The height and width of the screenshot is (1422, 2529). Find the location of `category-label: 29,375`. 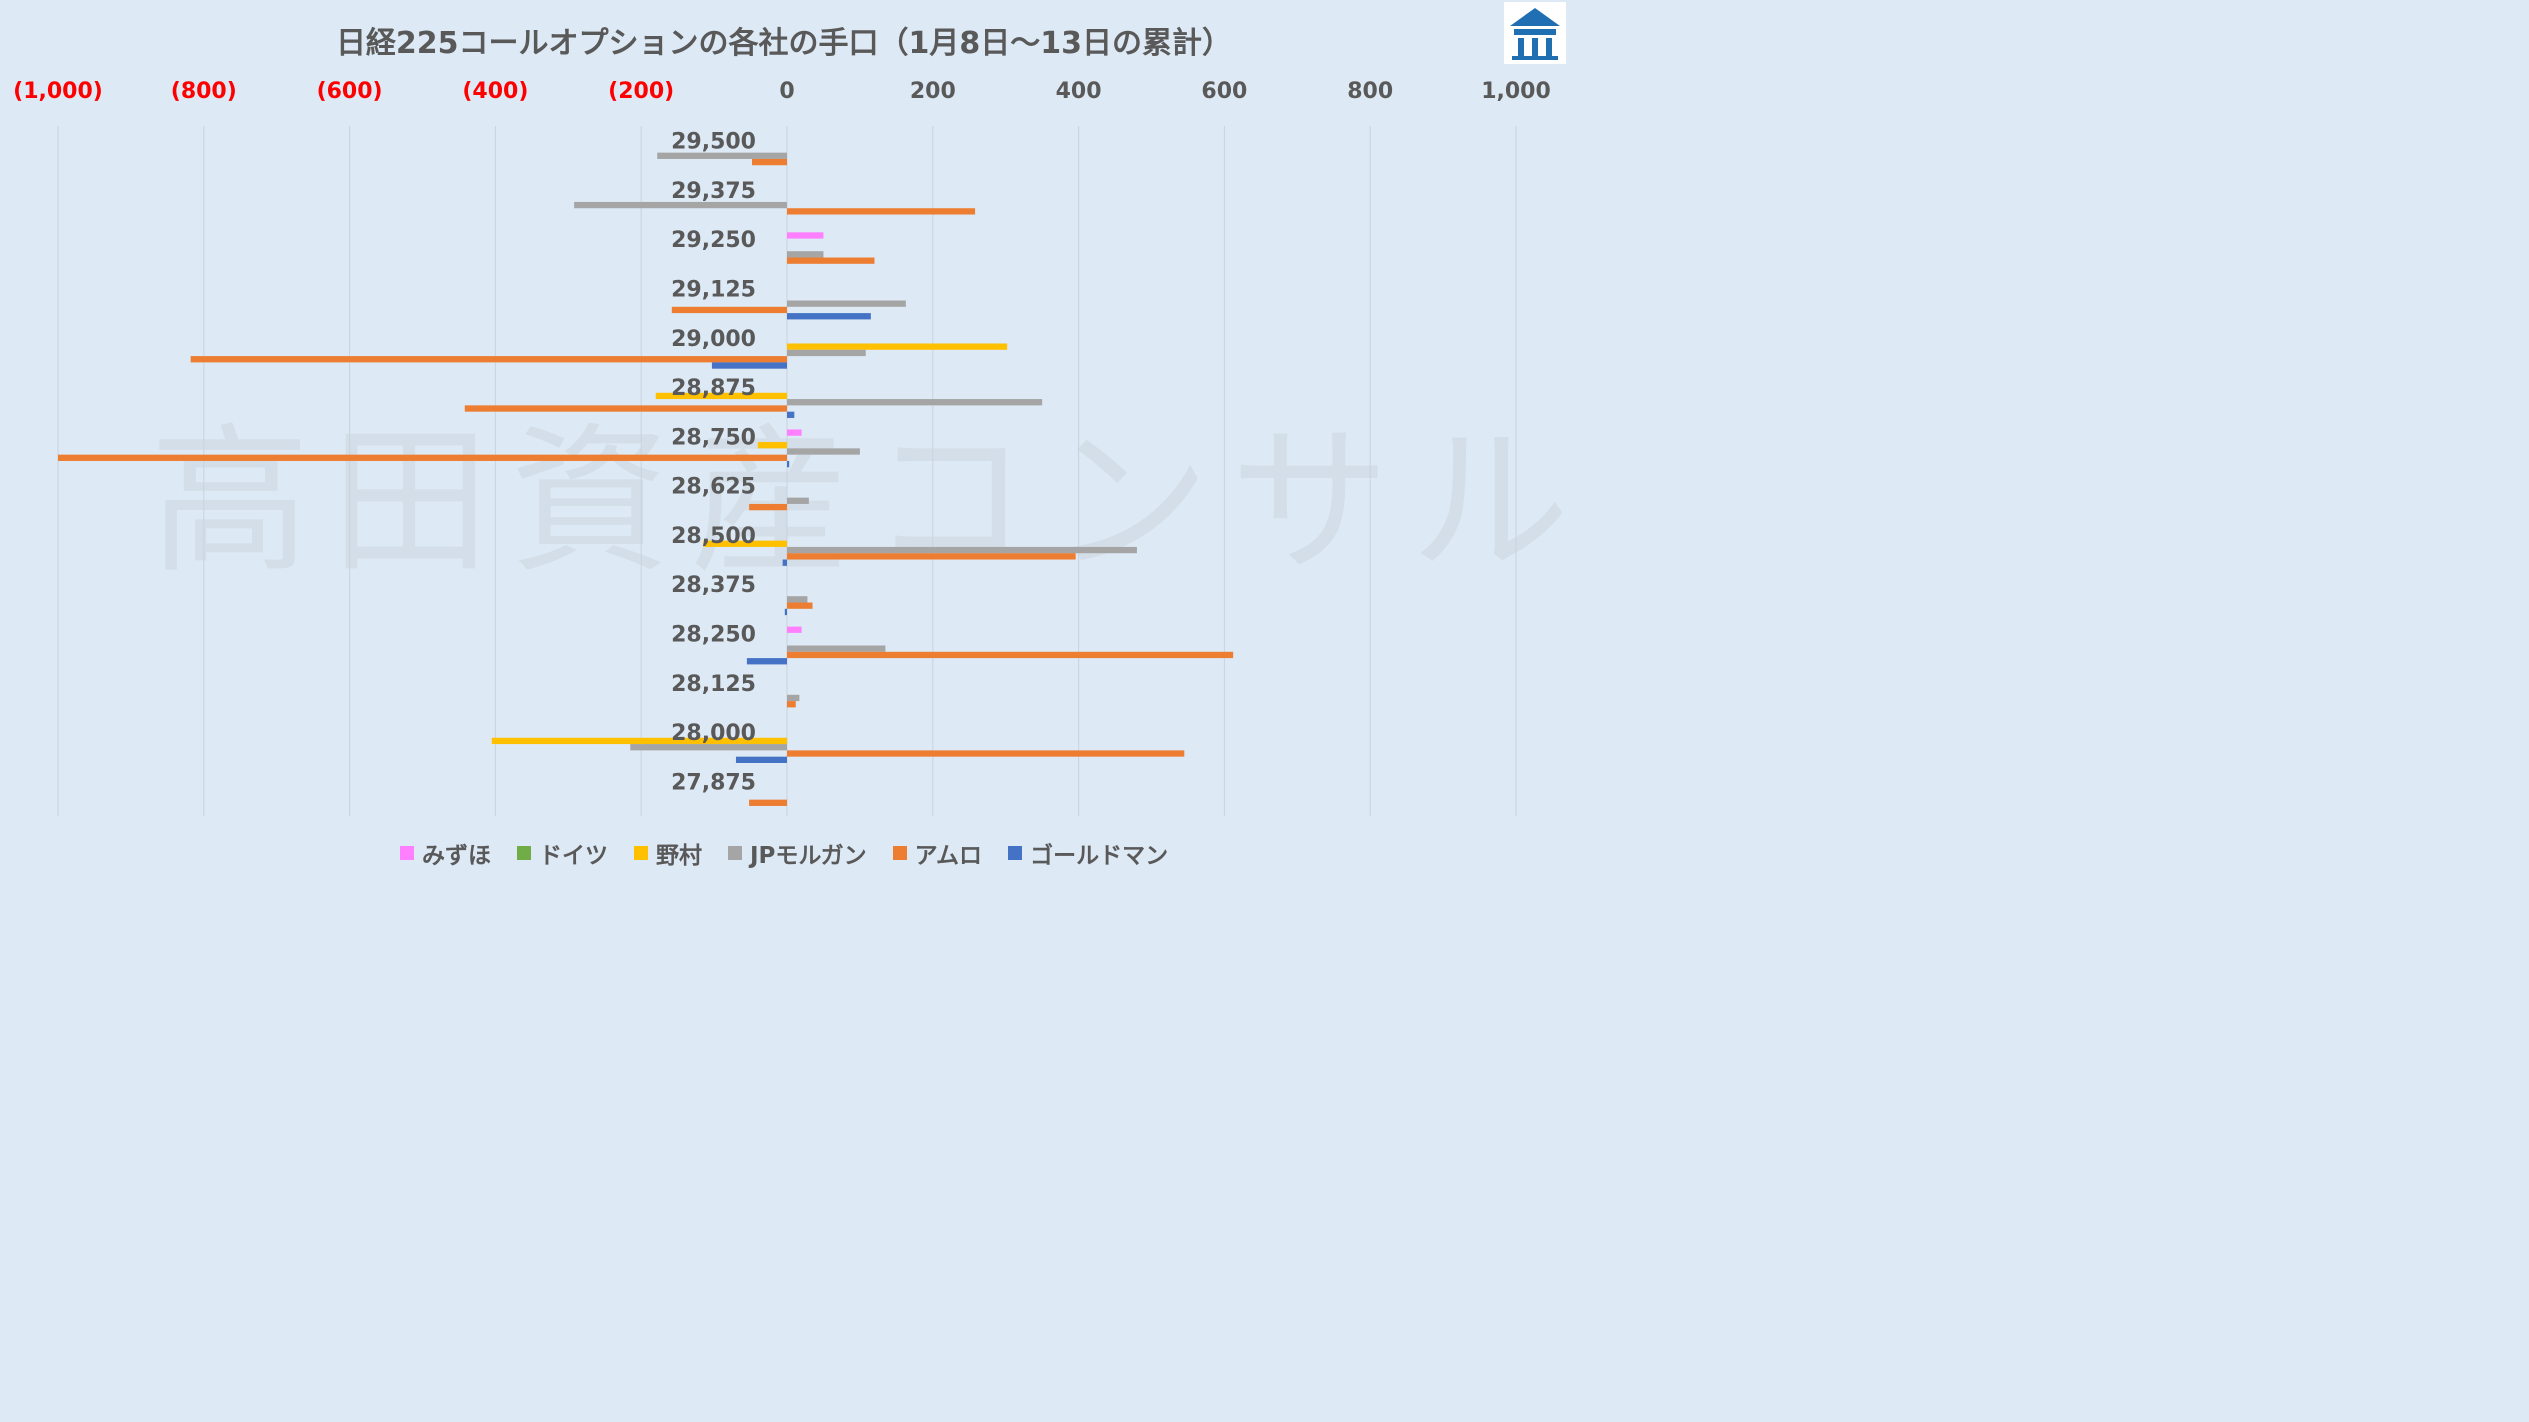

category-label: 29,375 is located at coordinates (713, 191).